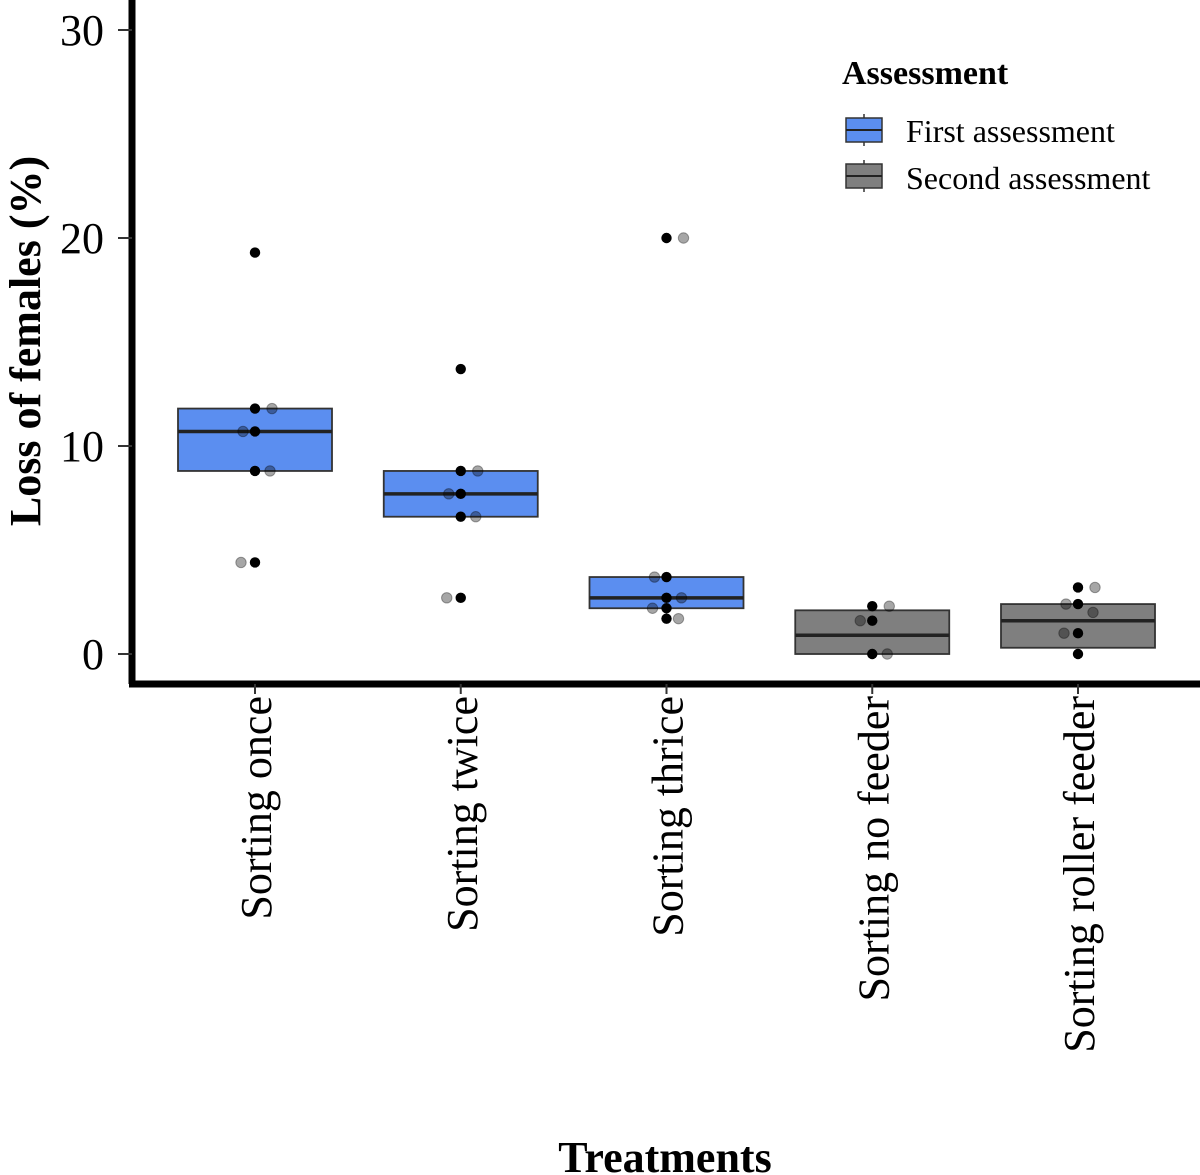 The image size is (1200, 1175). What do you see at coordinates (1078, 626) in the screenshot?
I see `box-sorting-roller-feeder` at bounding box center [1078, 626].